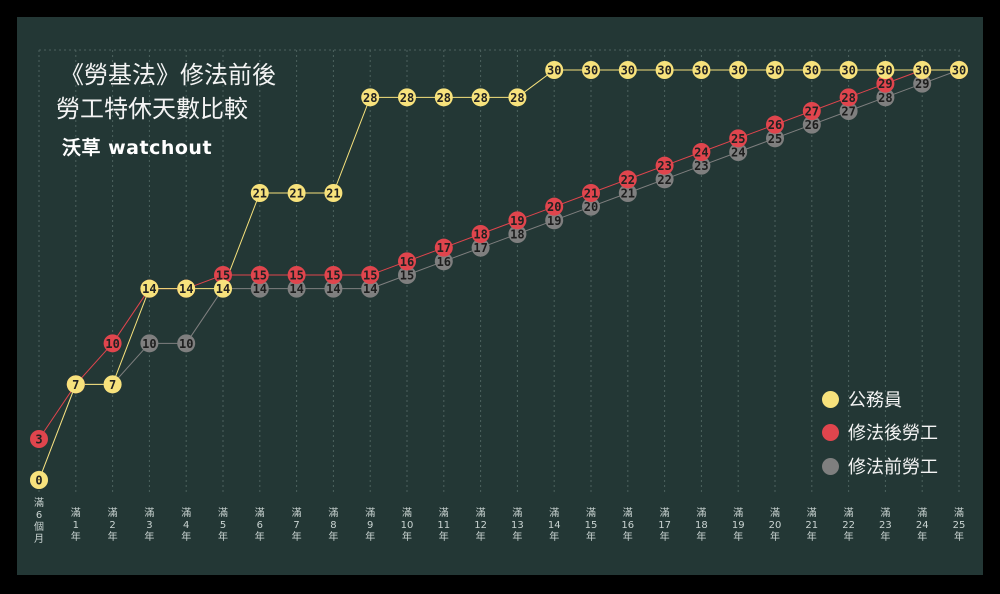  I want to click on x-tick-label: 滿 24 年, so click(922, 524).